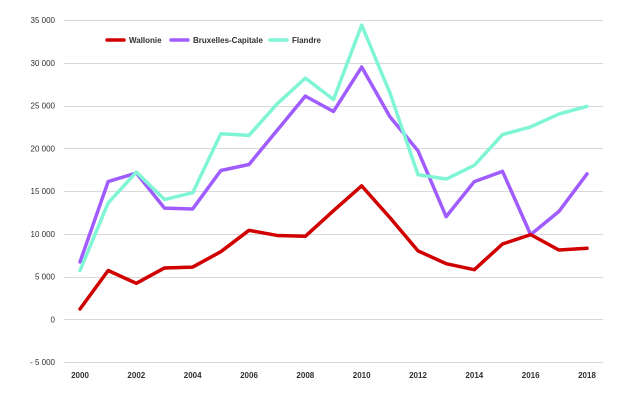 The width and height of the screenshot is (617, 400). Describe the element at coordinates (43, 106) in the screenshot. I see `y-tick-label: 25 000` at that location.